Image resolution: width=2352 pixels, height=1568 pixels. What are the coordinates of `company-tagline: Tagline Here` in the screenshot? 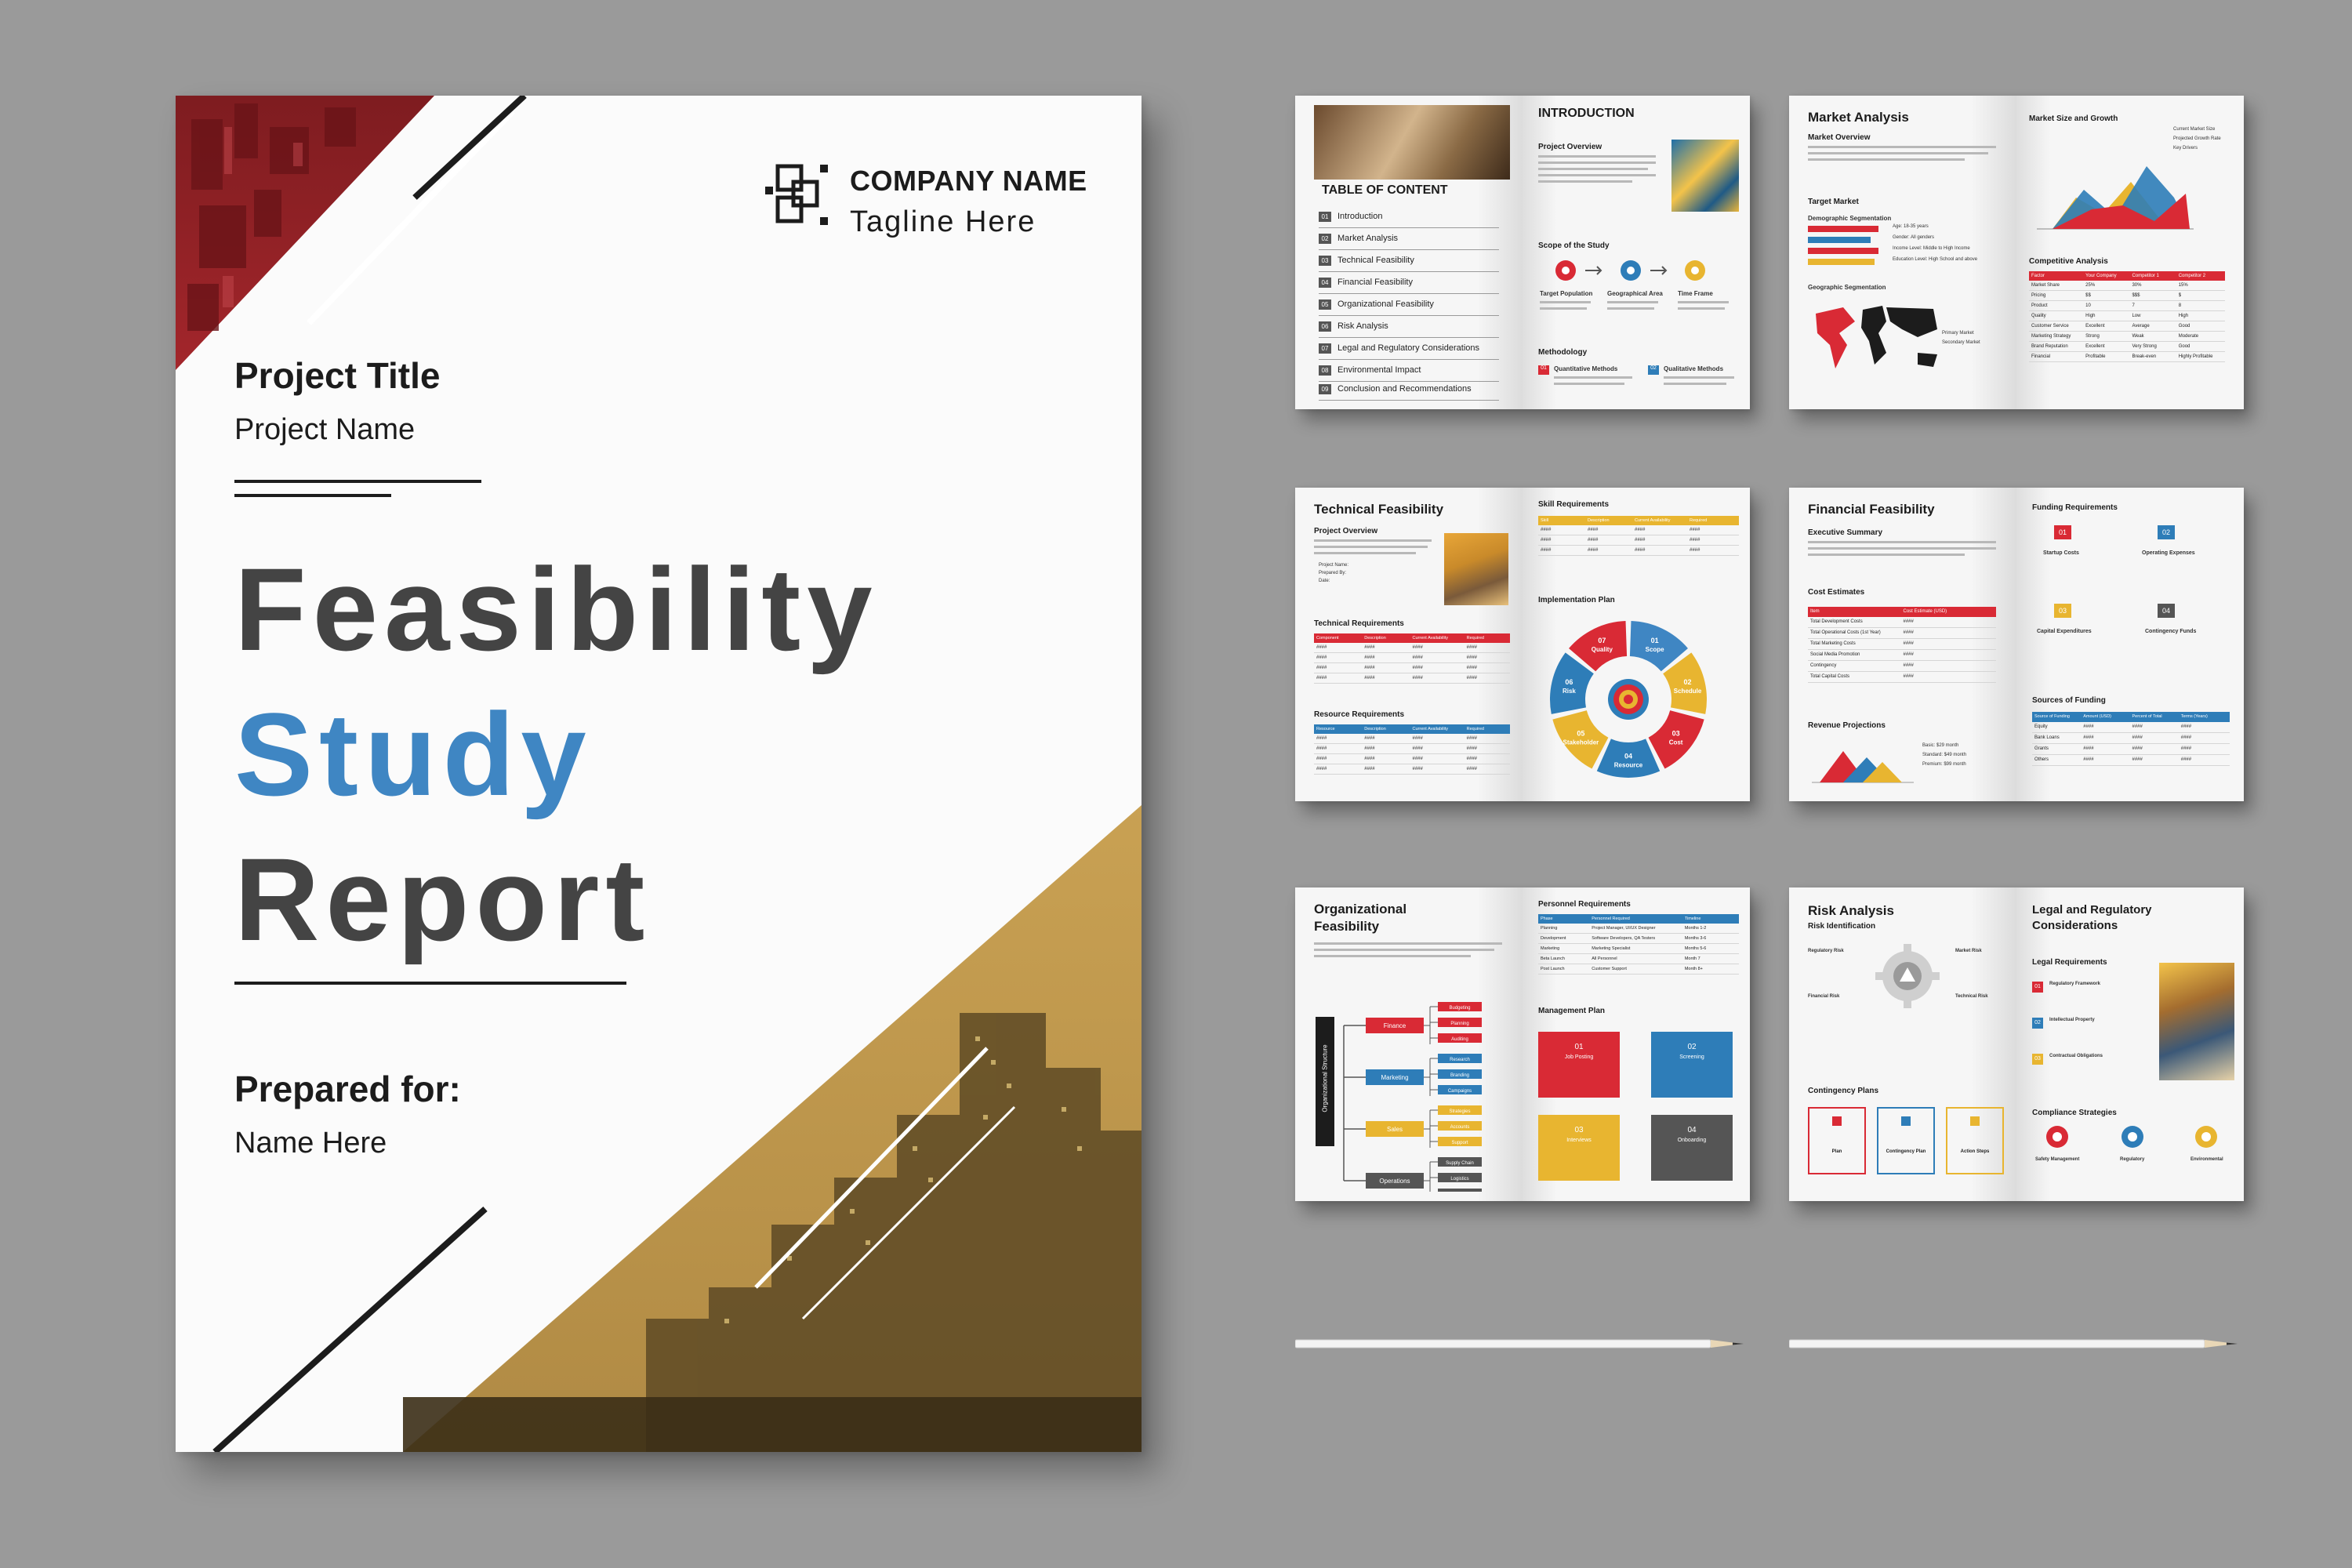 It's located at (943, 221).